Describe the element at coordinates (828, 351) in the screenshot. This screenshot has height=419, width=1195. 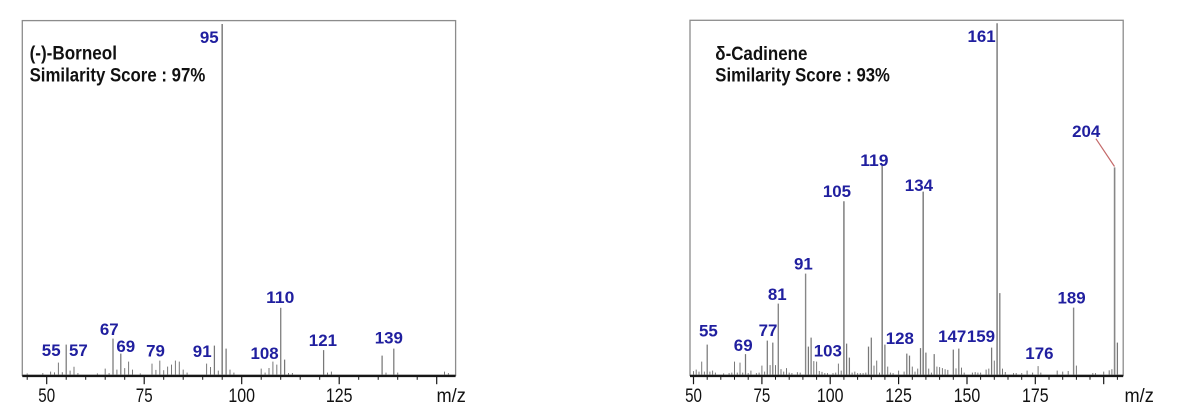
I see `svg-text: 103` at that location.